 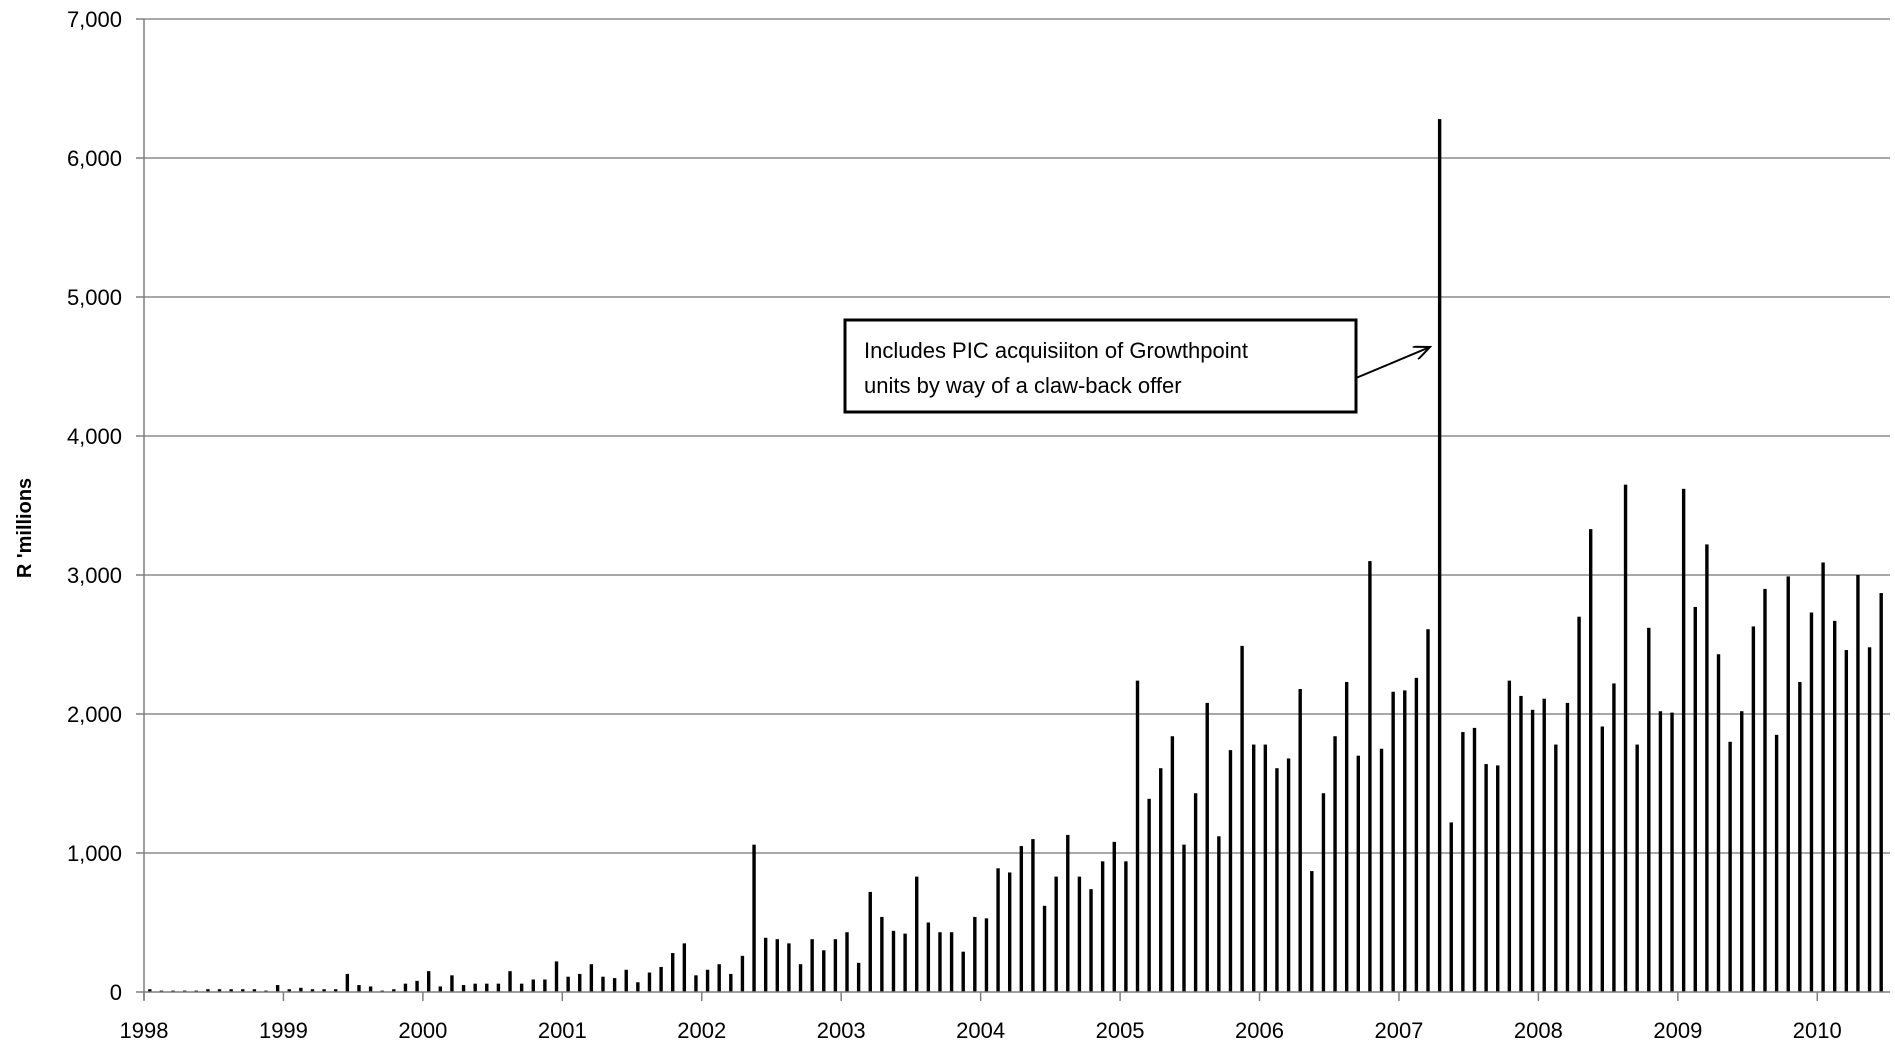 I want to click on y-tick-label: 3,000, so click(x=94, y=575).